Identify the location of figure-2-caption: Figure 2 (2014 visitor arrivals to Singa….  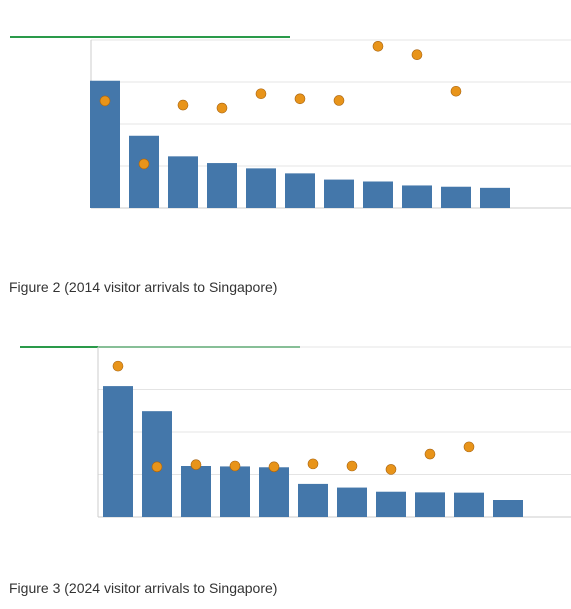
(143, 287).